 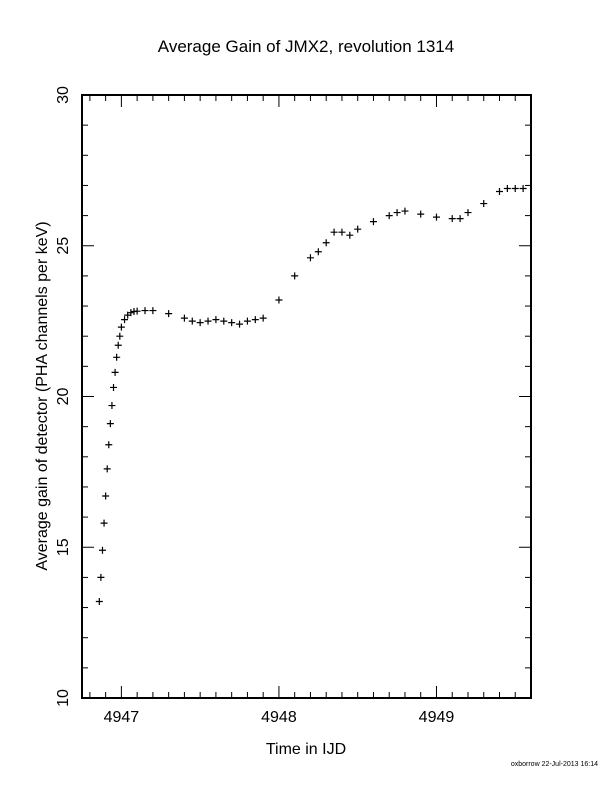 I want to click on y-tick-labels: 10 15 20 25 30, so click(x=63, y=396).